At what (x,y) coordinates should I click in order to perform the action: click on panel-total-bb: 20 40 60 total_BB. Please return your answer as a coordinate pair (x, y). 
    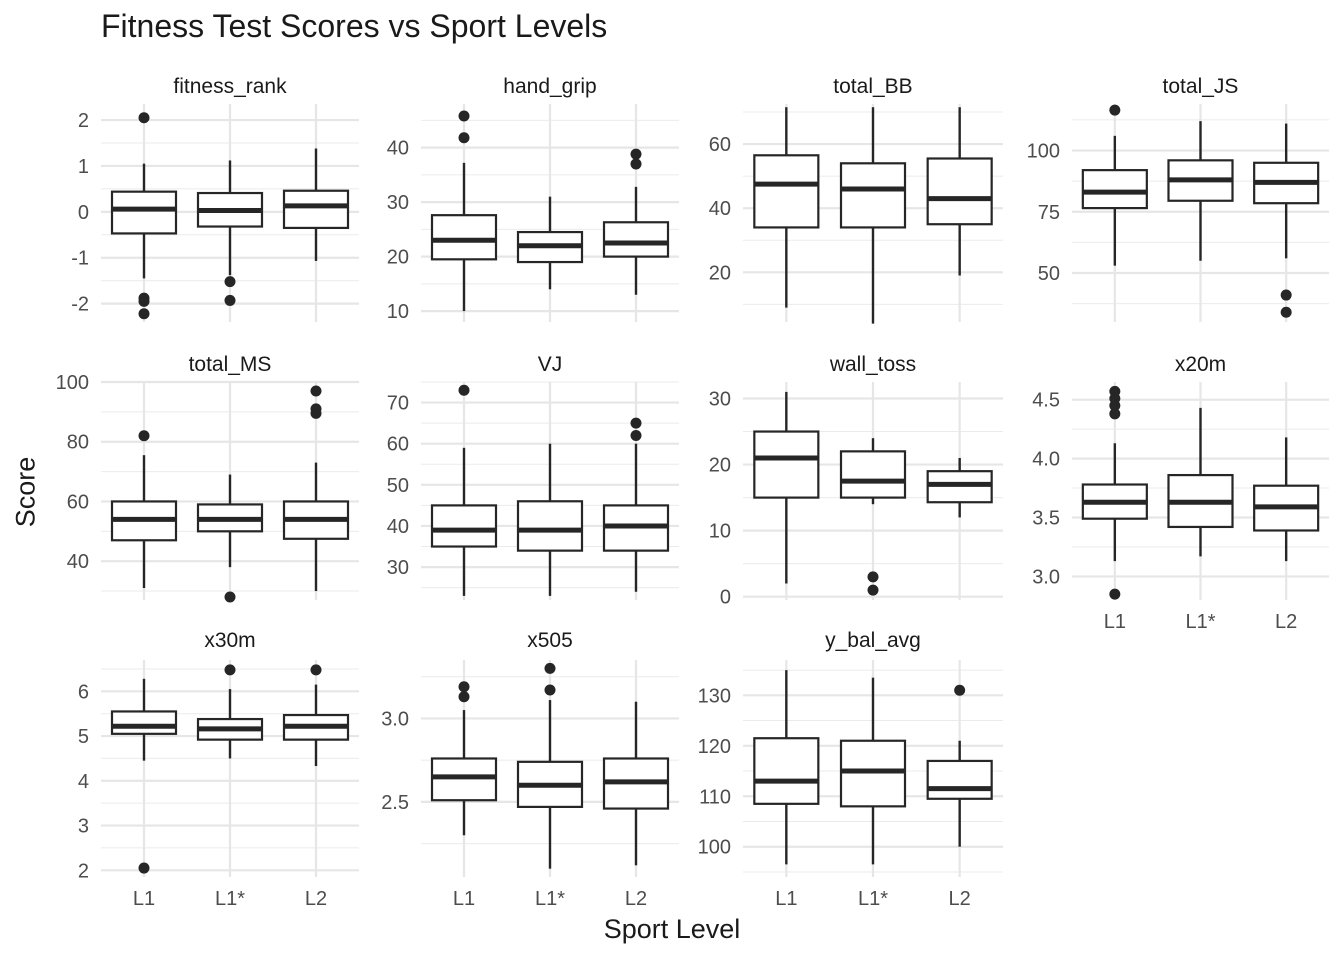
    Looking at the image, I should click on (856, 199).